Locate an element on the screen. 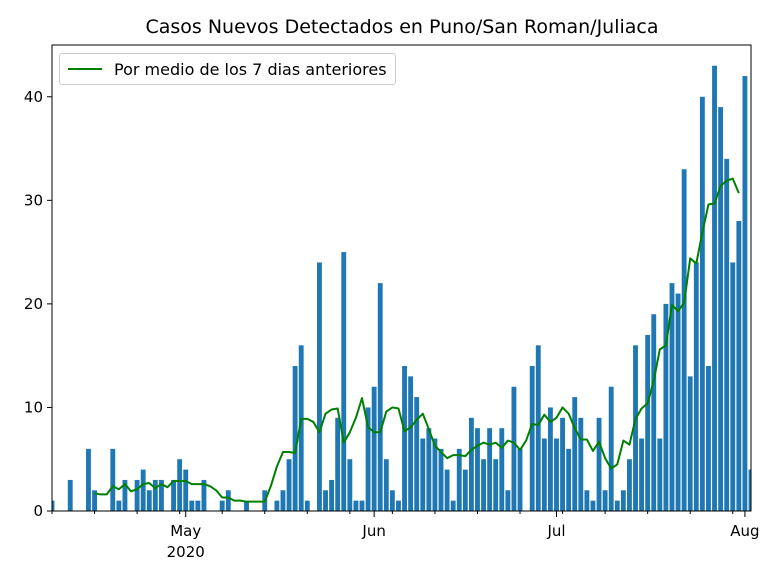  y-tick-label: 40 is located at coordinates (33, 97).